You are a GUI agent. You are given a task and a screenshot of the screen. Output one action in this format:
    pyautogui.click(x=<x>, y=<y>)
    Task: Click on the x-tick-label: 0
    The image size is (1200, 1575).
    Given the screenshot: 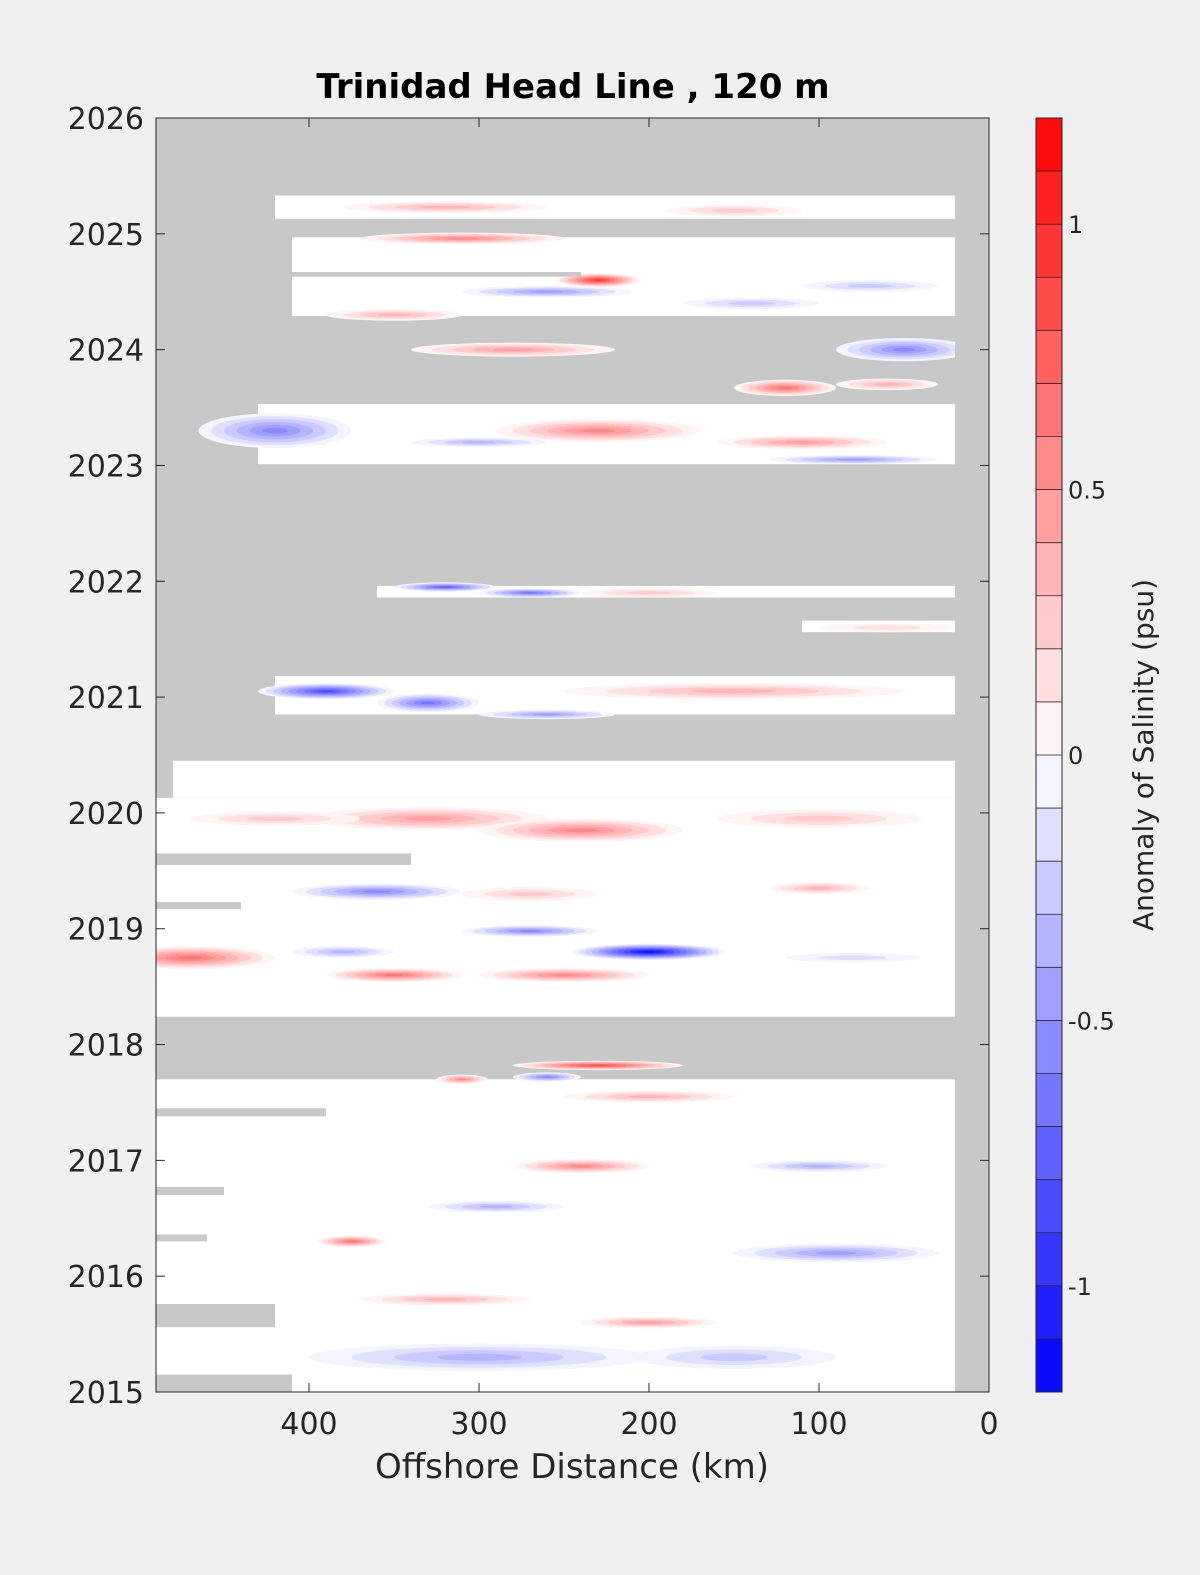 What is the action you would take?
    pyautogui.click(x=988, y=1424)
    